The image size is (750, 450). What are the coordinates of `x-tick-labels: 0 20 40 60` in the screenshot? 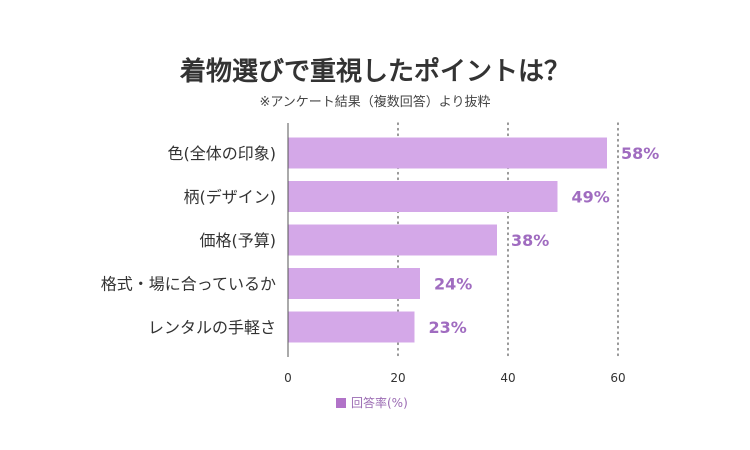 It's located at (454, 378).